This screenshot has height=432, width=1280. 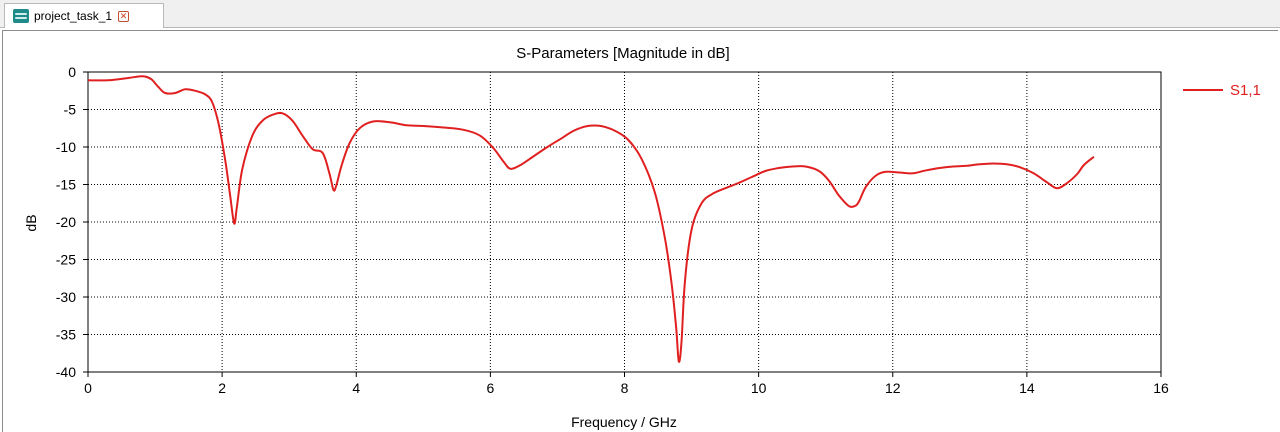 What do you see at coordinates (31, 222) in the screenshot?
I see `y-axis-label: dB` at bounding box center [31, 222].